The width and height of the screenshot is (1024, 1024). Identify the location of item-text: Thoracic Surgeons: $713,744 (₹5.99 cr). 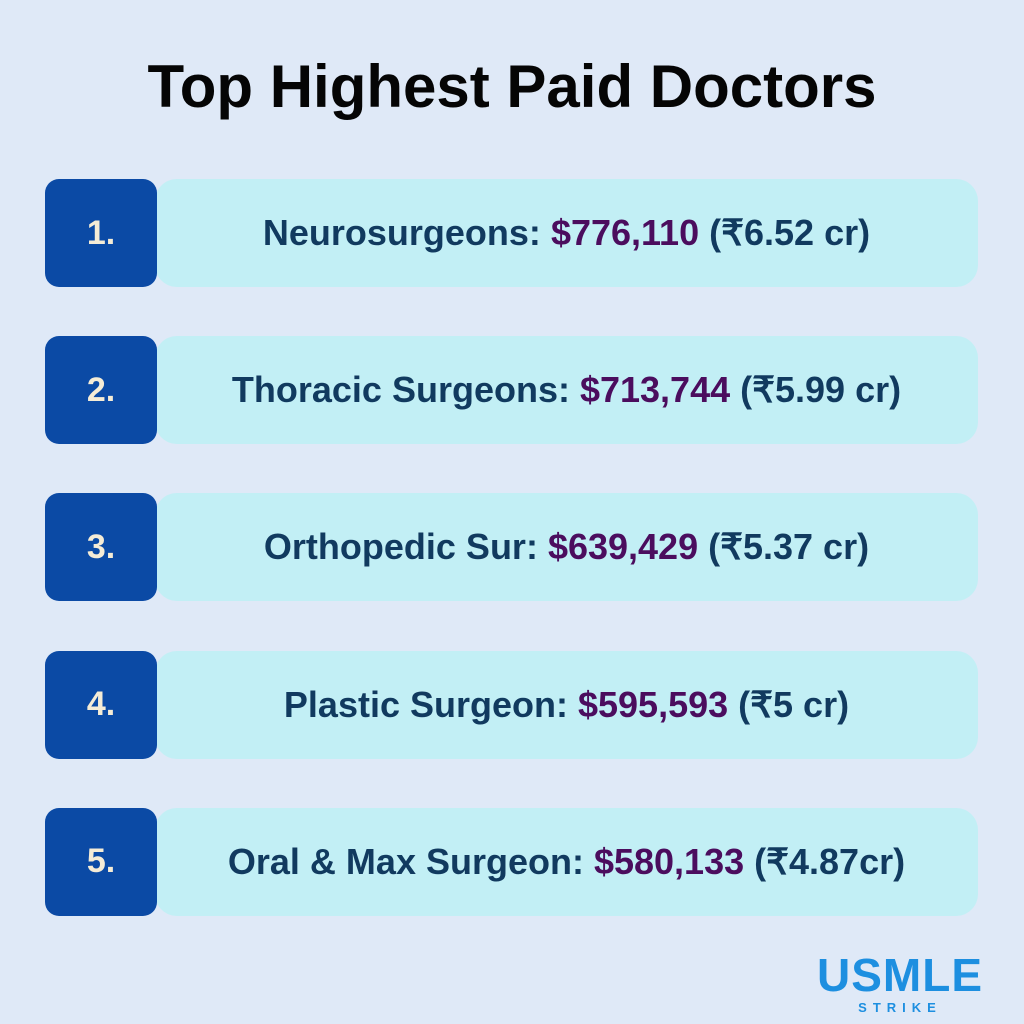
(566, 390).